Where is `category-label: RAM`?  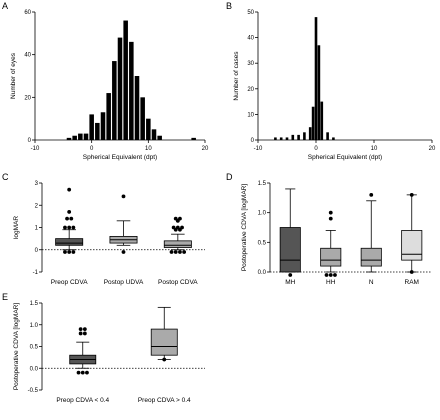 category-label: RAM is located at coordinates (412, 282).